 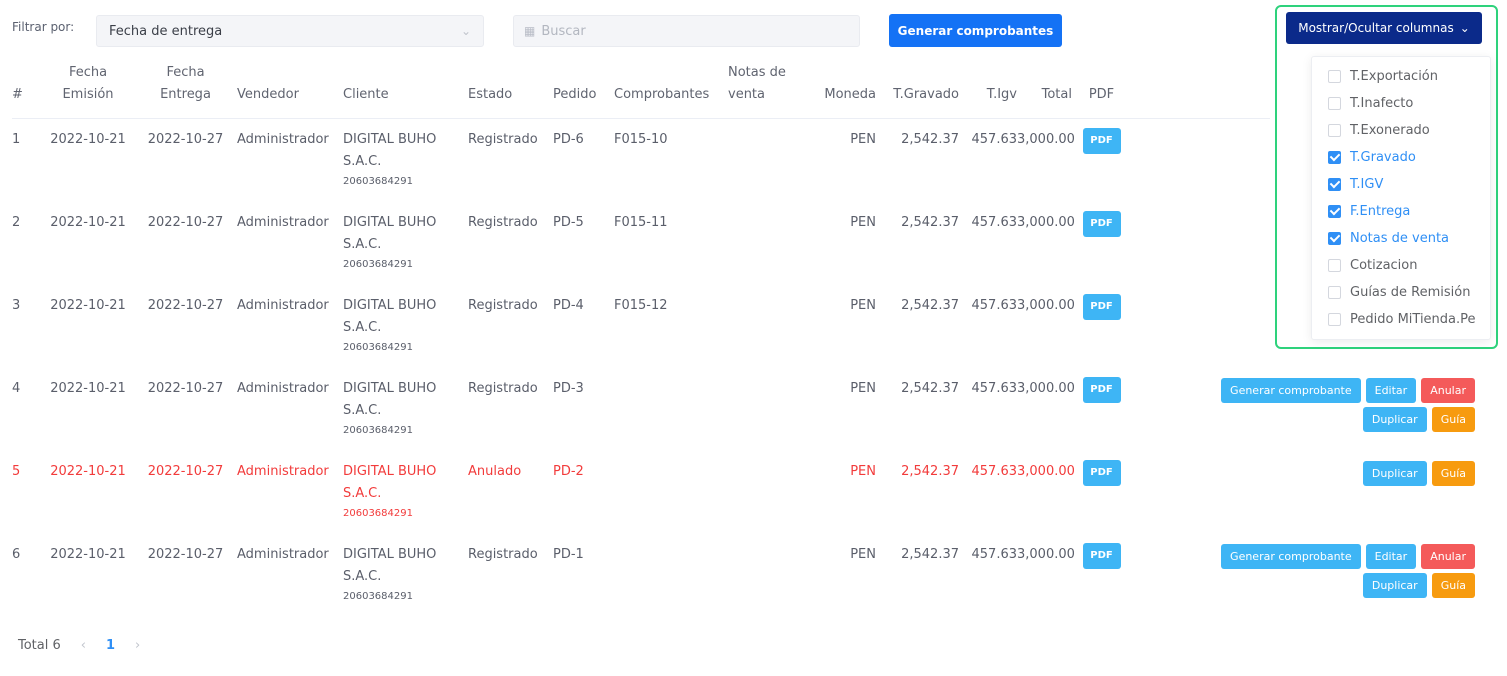 What do you see at coordinates (283, 222) in the screenshot?
I see `cell-vendedor-value: Administrador` at bounding box center [283, 222].